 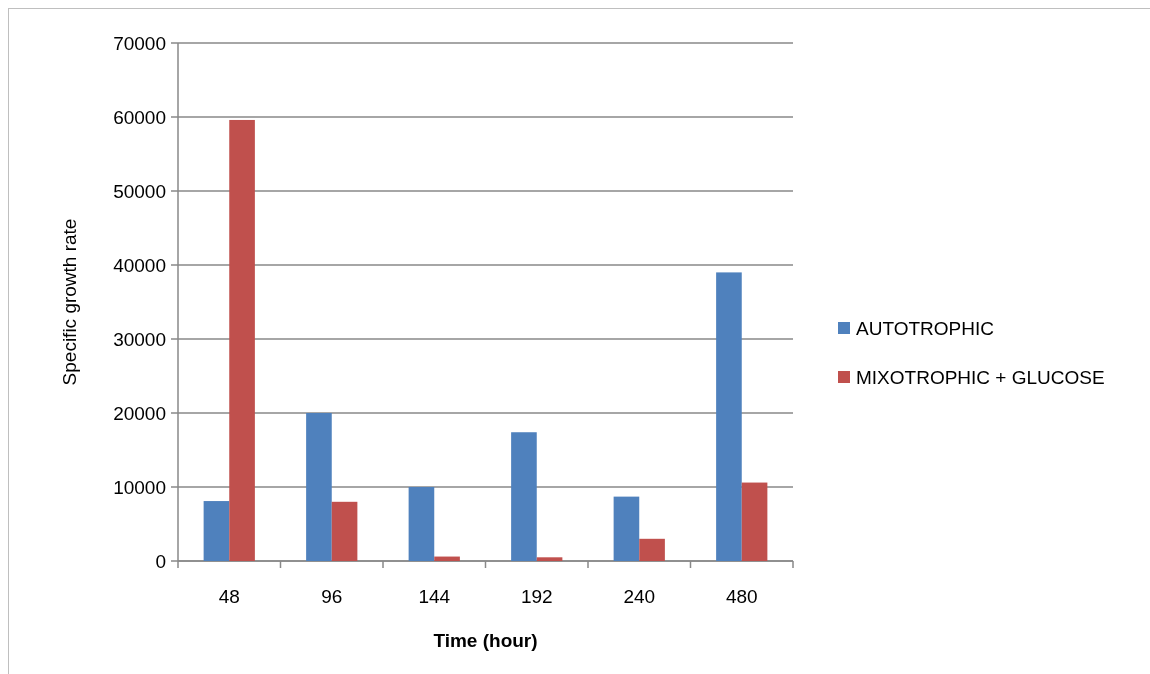 What do you see at coordinates (160, 561) in the screenshot?
I see `y-tick-label: 0` at bounding box center [160, 561].